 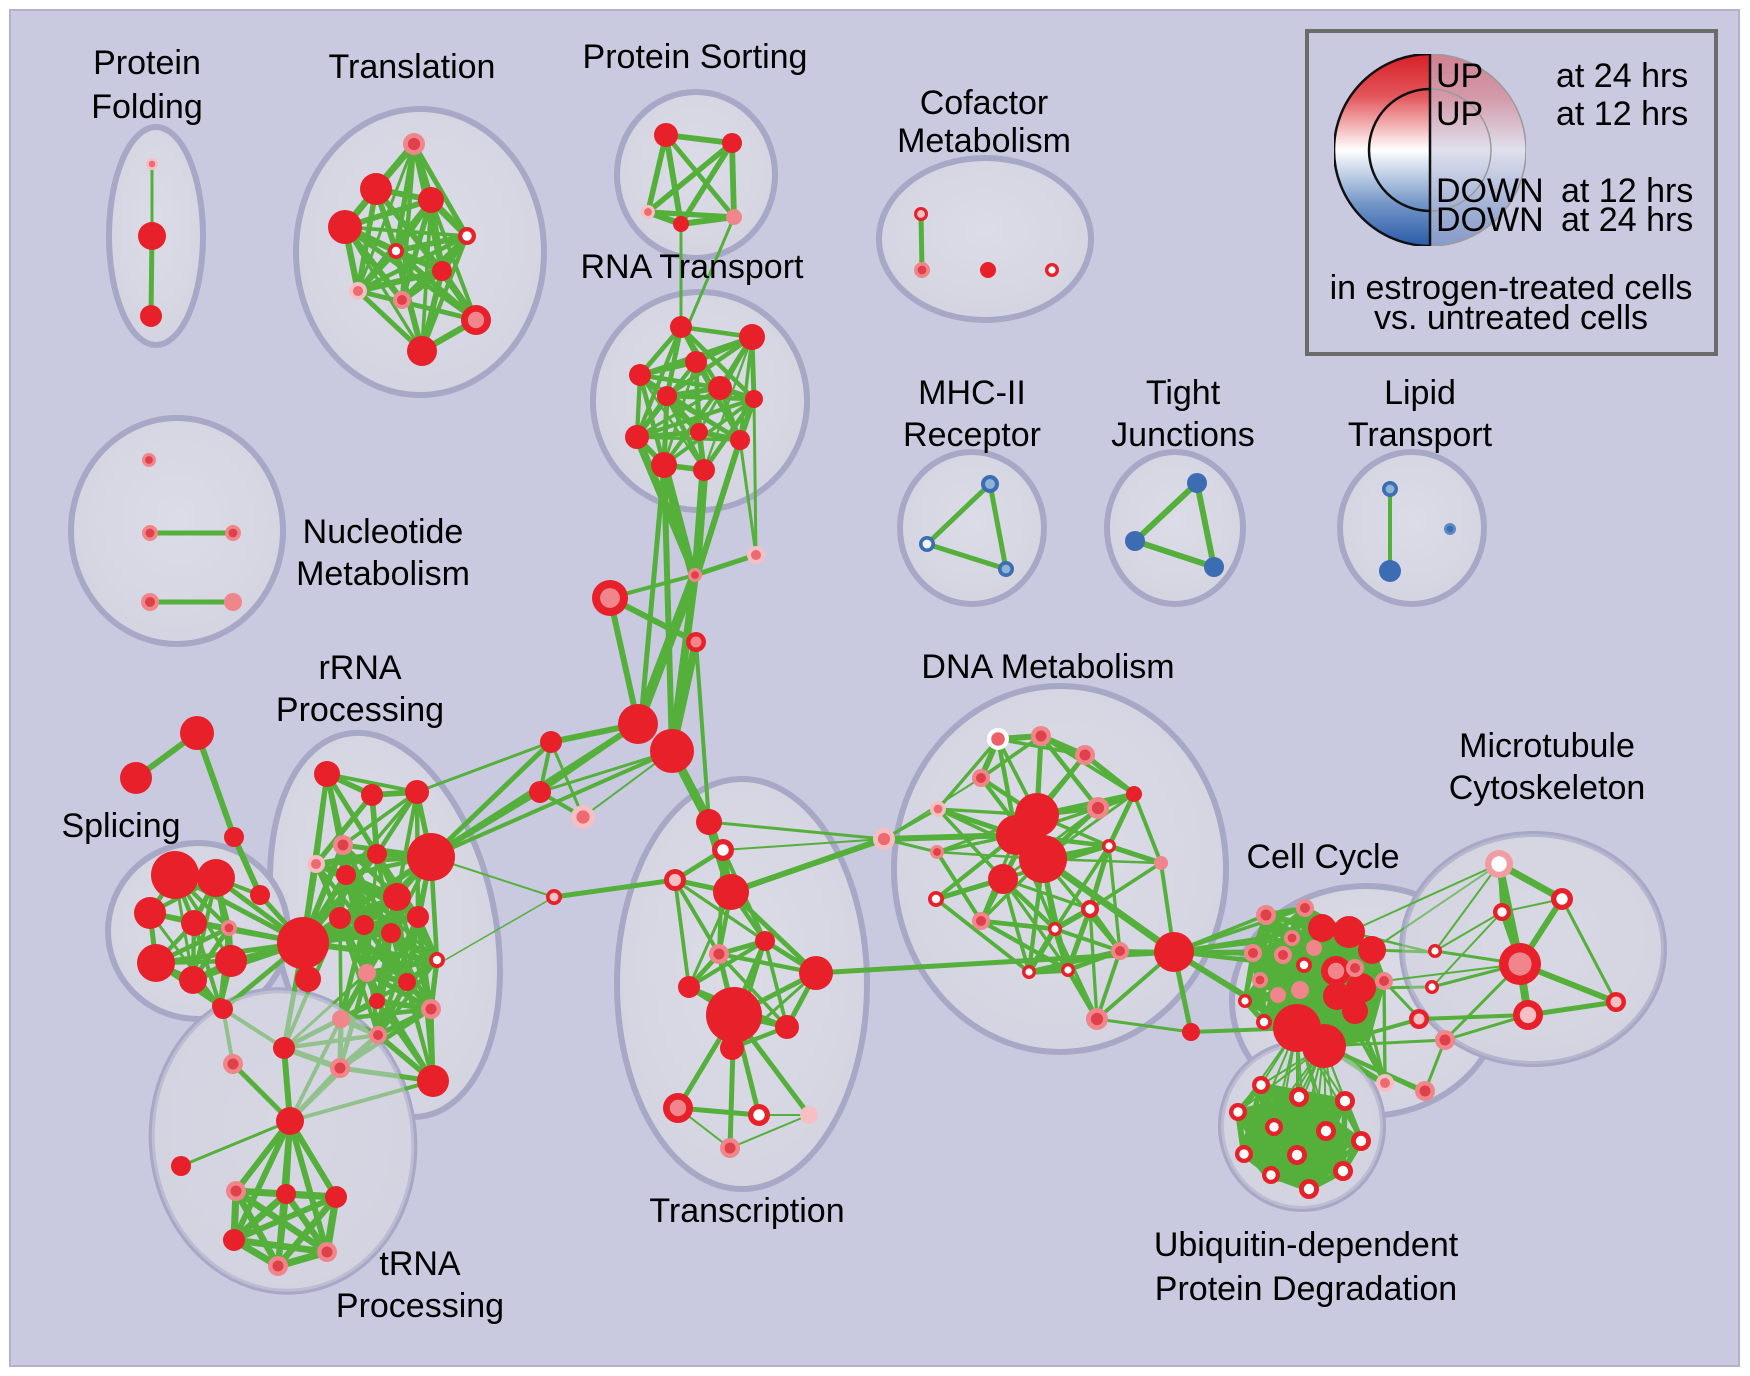 I want to click on svg-text: Microtubule, so click(x=1547, y=746).